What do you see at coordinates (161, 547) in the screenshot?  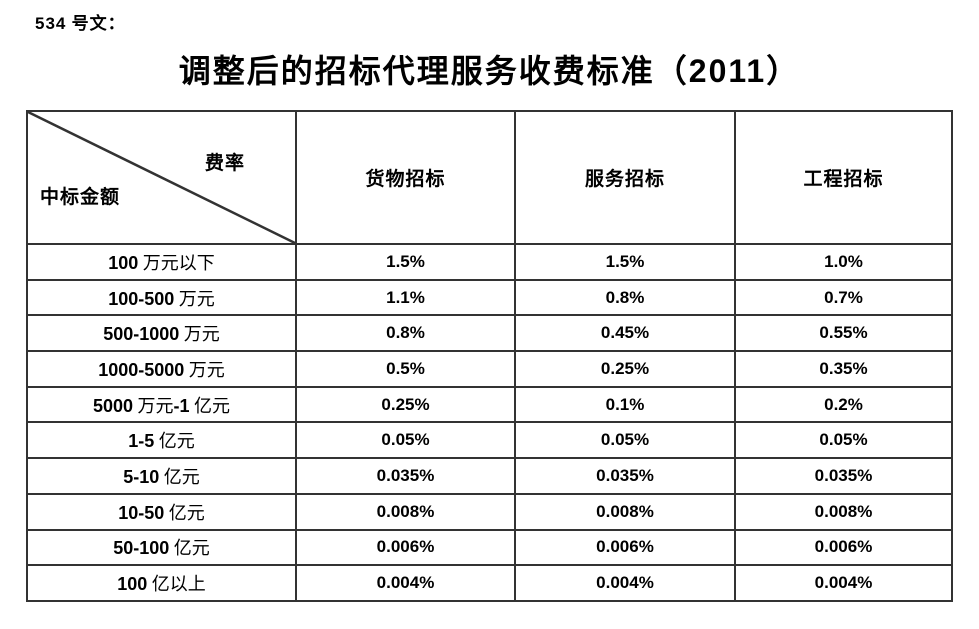 I see `amount-range-cell: 50-100 亿元` at bounding box center [161, 547].